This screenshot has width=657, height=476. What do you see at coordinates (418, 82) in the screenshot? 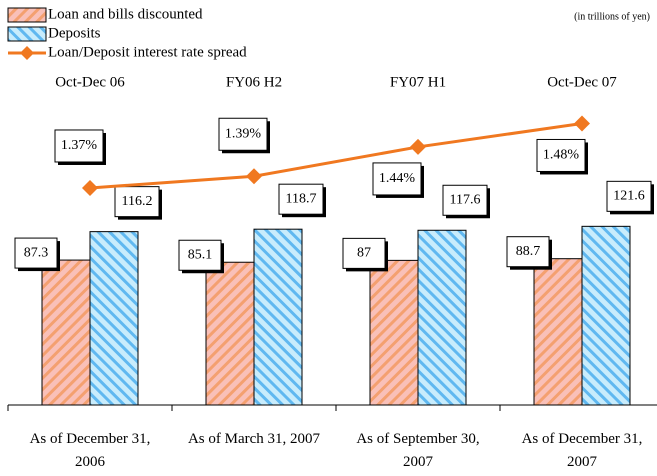
I see `period-label: FY07 H1` at bounding box center [418, 82].